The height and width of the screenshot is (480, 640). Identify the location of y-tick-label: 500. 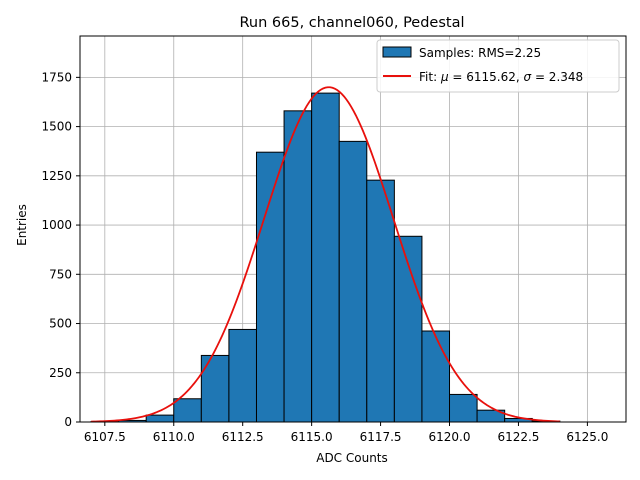
(60, 324).